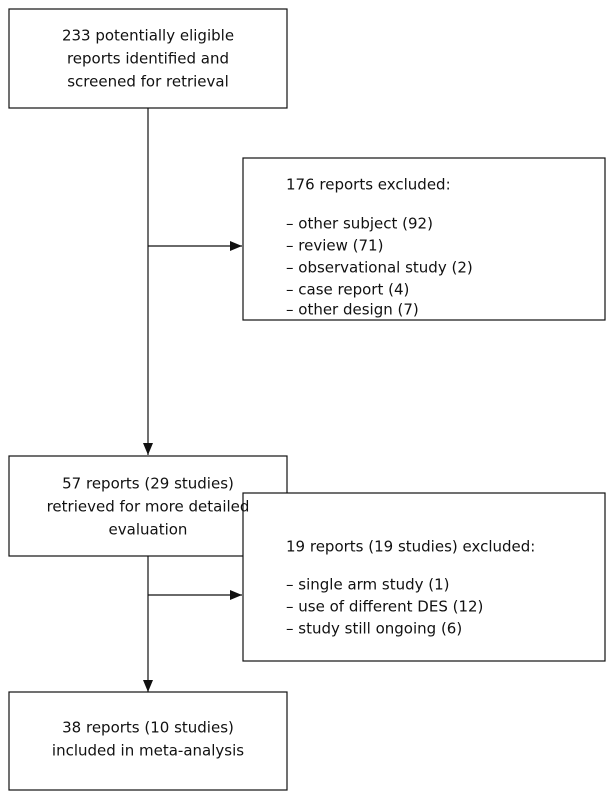  What do you see at coordinates (334, 246) in the screenshot?
I see `node-text: – review (71)` at bounding box center [334, 246].